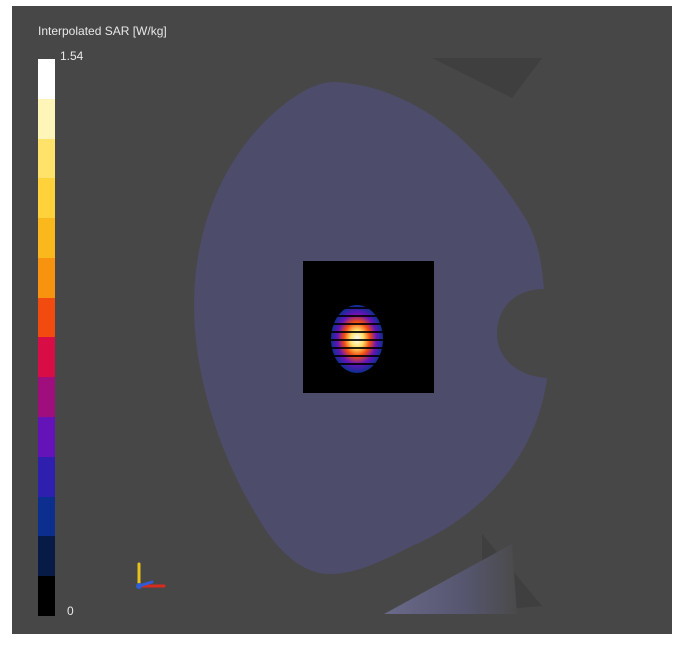 The image size is (684, 670). I want to click on legend-title: Interpolated SAR [W/kg], so click(102, 31).